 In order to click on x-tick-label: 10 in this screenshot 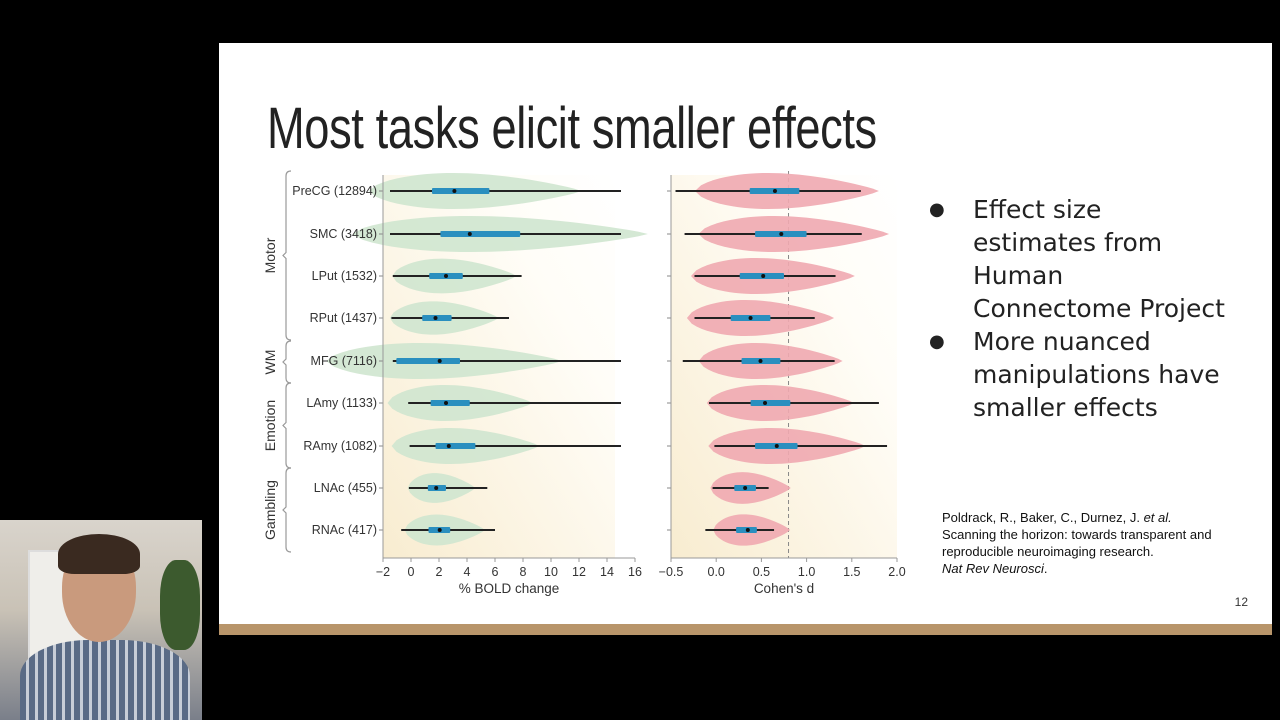, I will do `click(551, 572)`.